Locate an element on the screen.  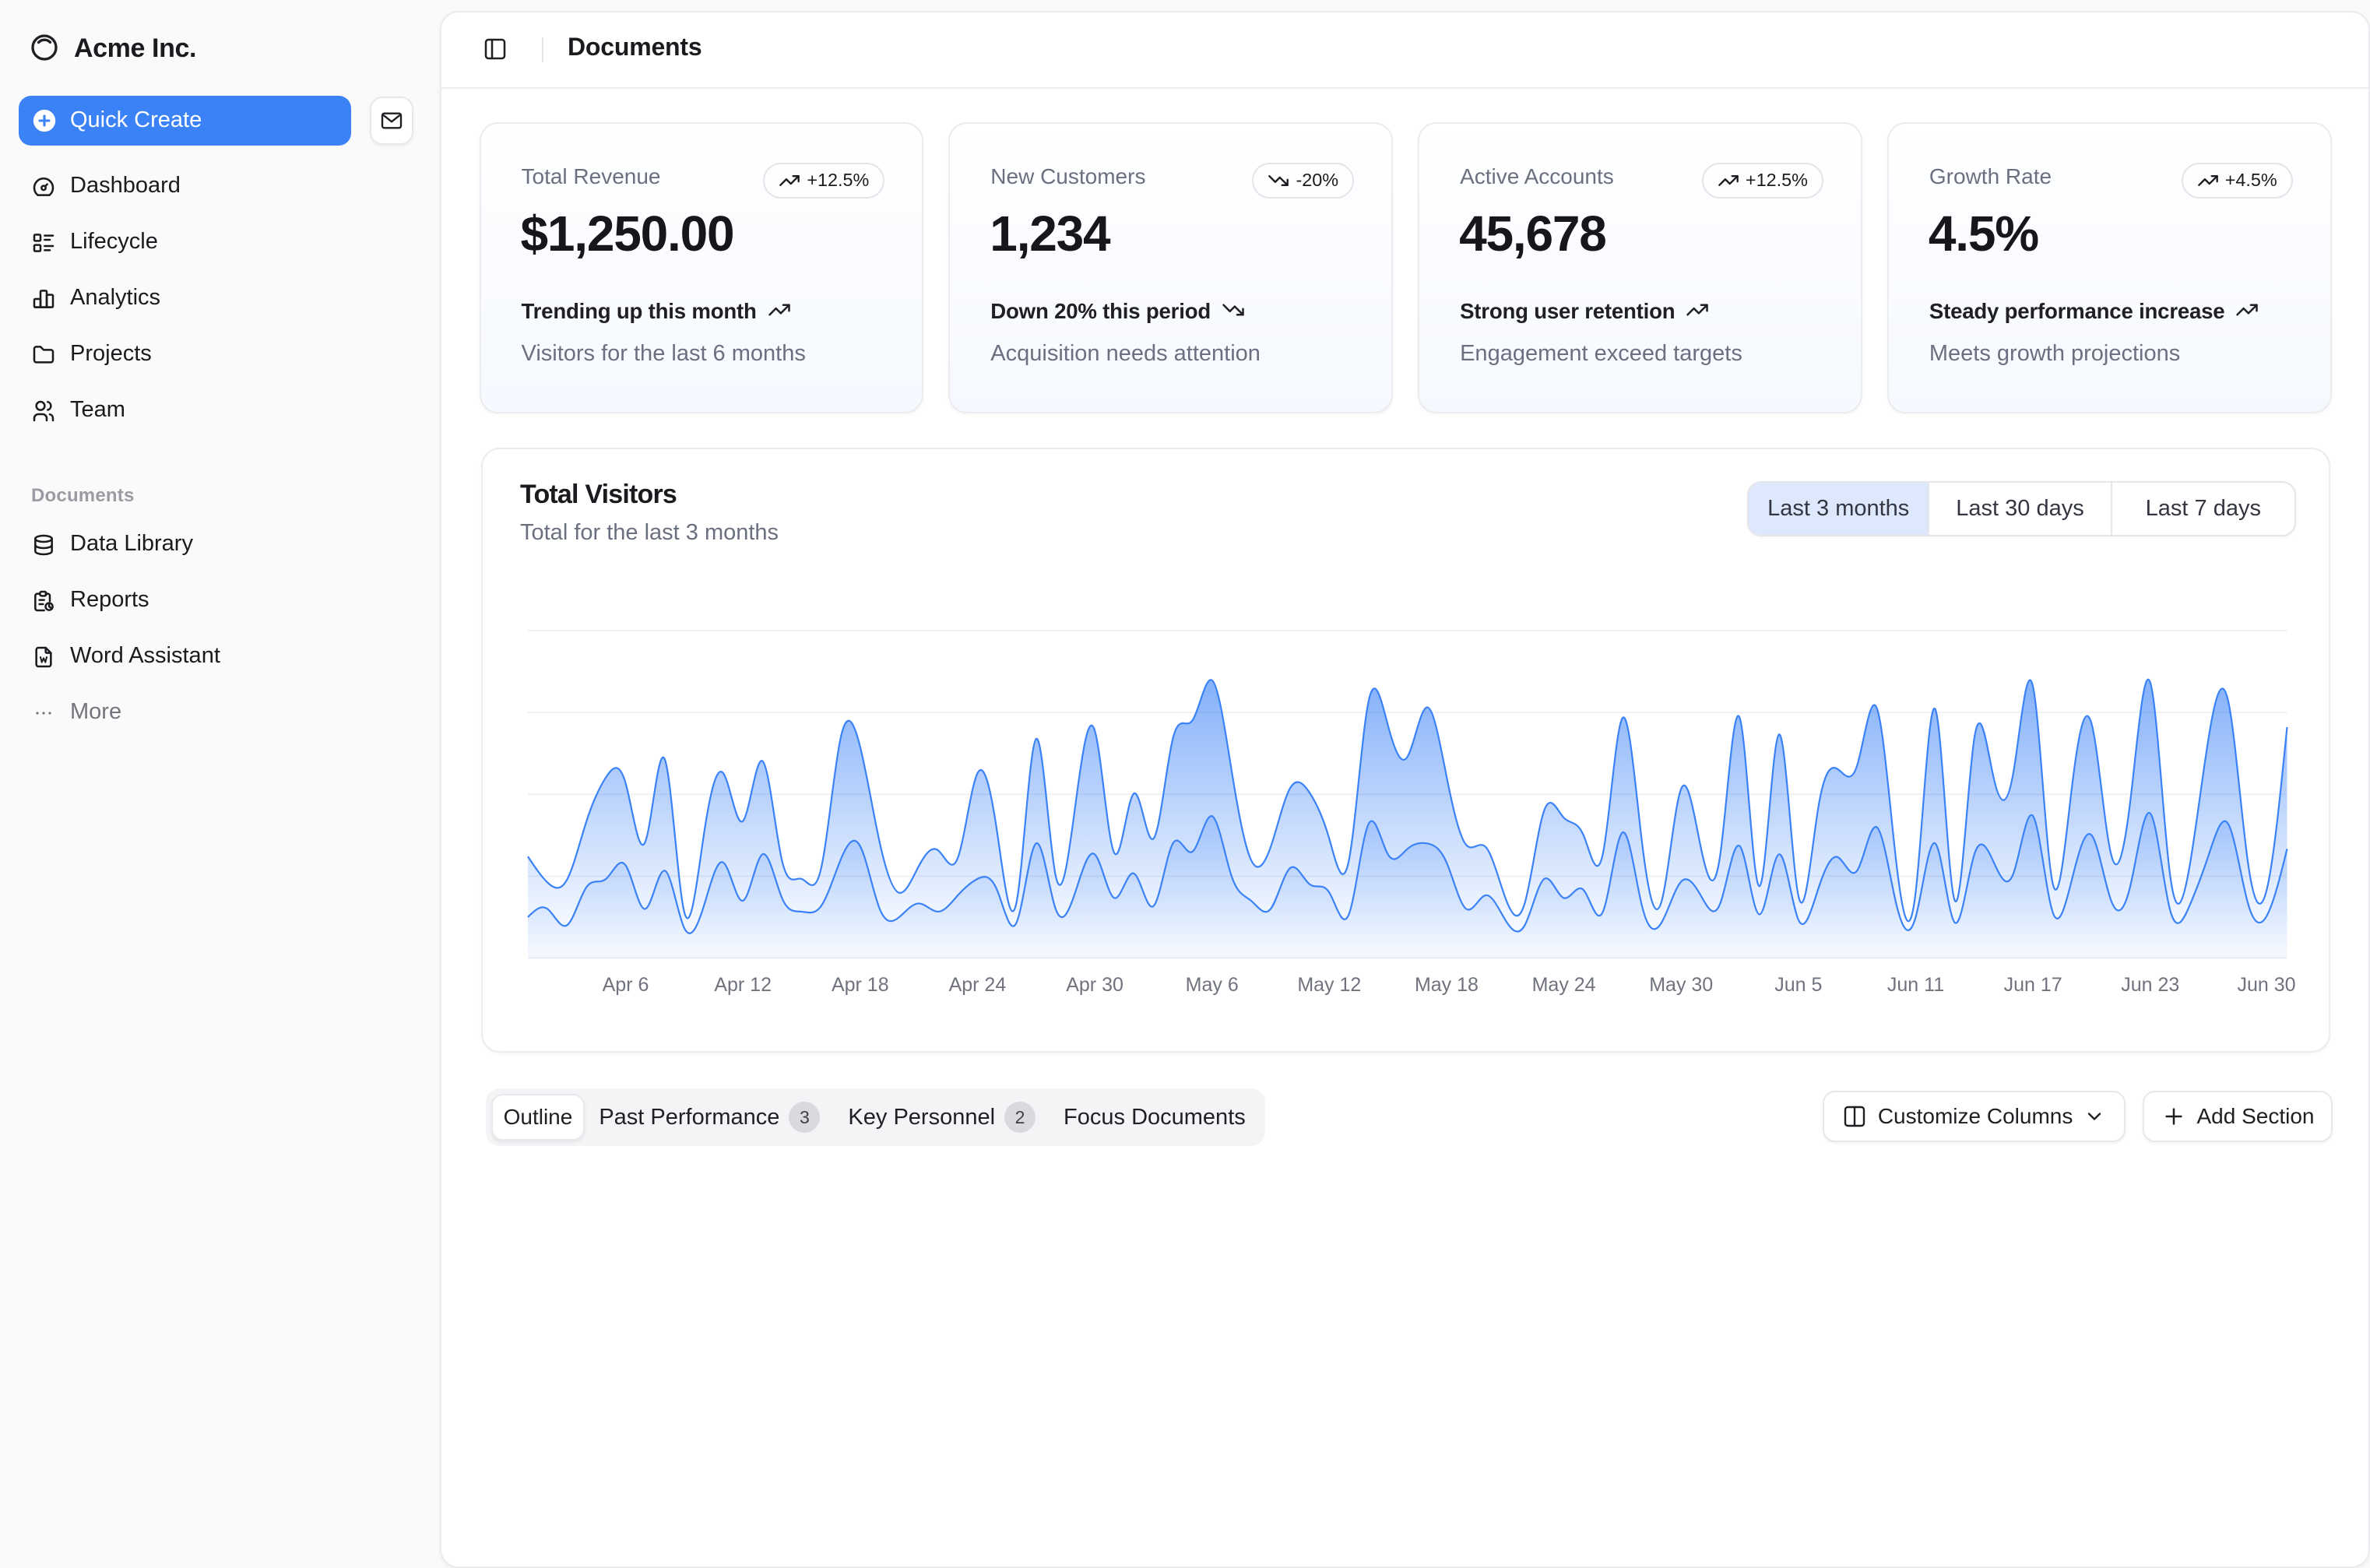
svg-text: May 6 is located at coordinates (1212, 985).